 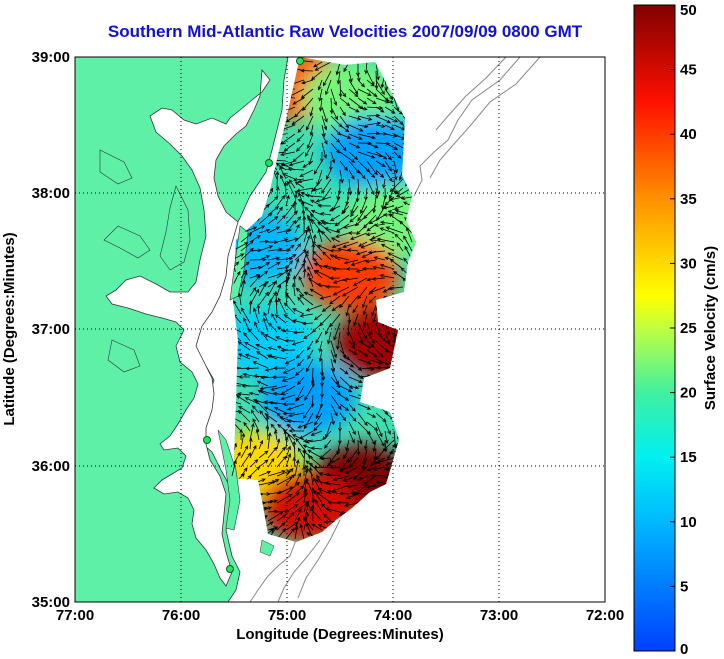 What do you see at coordinates (688, 10) in the screenshot?
I see `colorbar-tick-label: 50` at bounding box center [688, 10].